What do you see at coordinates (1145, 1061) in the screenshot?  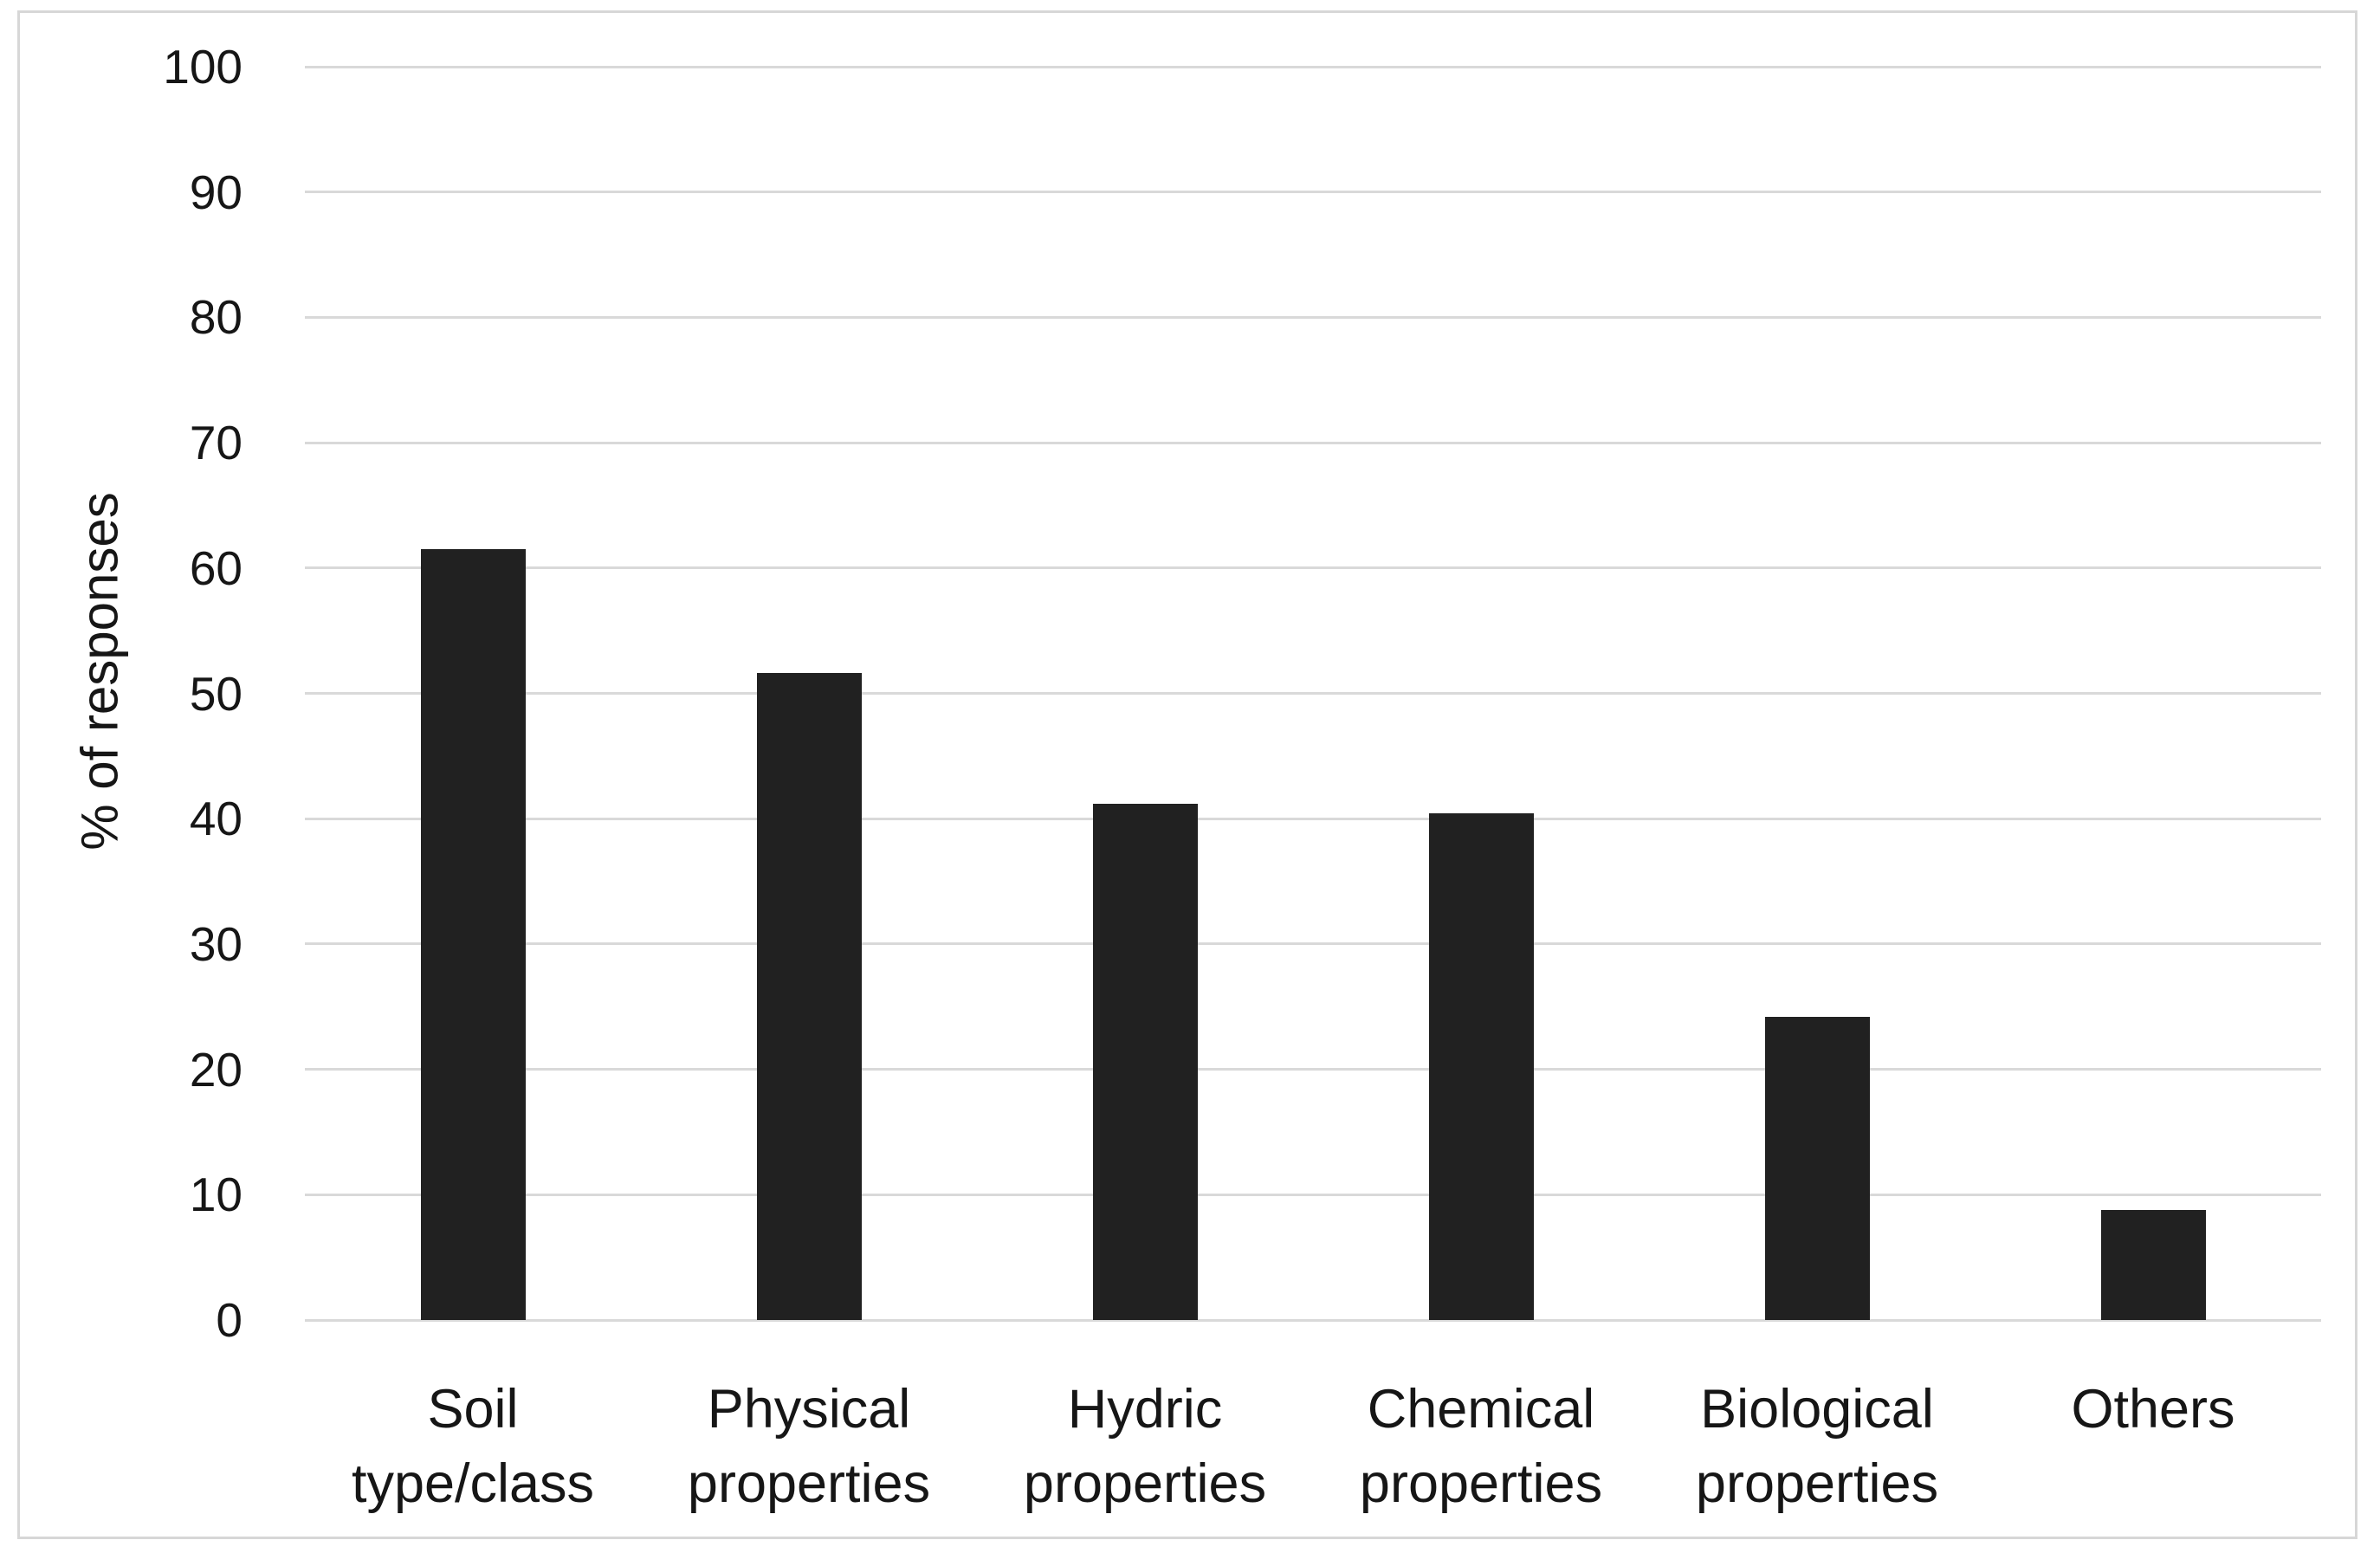 I see `bar-hydric-properties` at bounding box center [1145, 1061].